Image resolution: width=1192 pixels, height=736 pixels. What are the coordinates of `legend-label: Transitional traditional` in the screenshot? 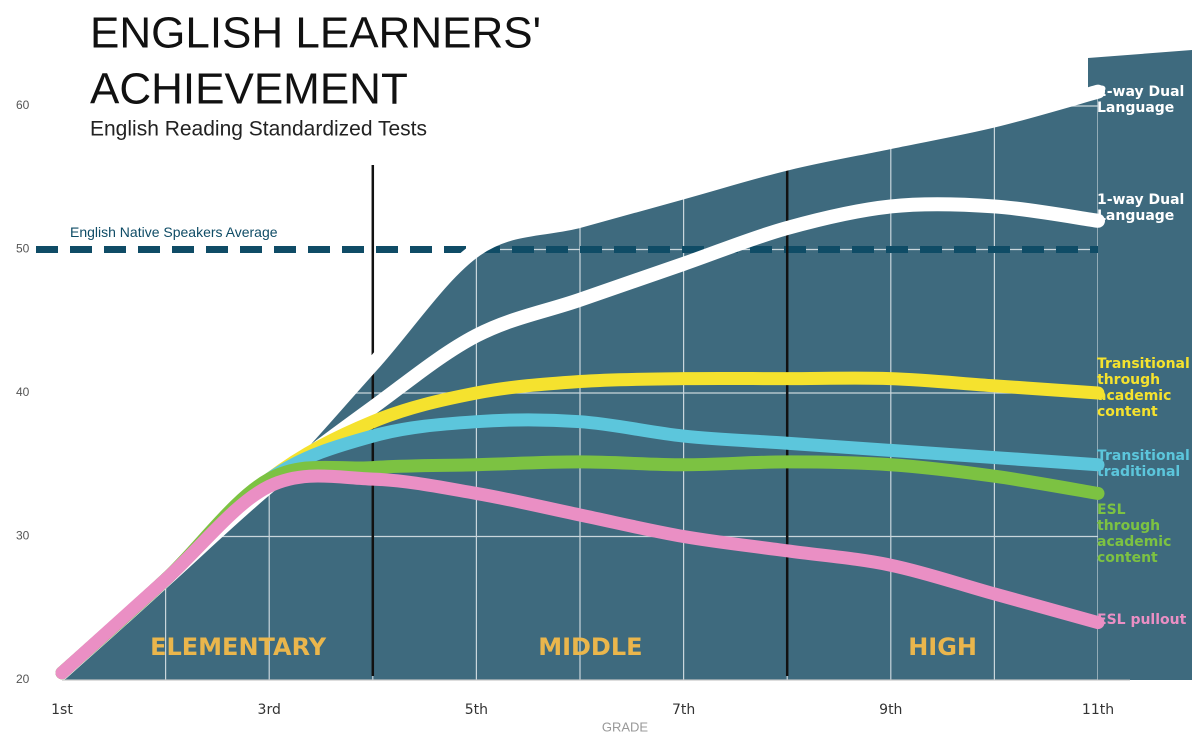 It's located at (1143, 464).